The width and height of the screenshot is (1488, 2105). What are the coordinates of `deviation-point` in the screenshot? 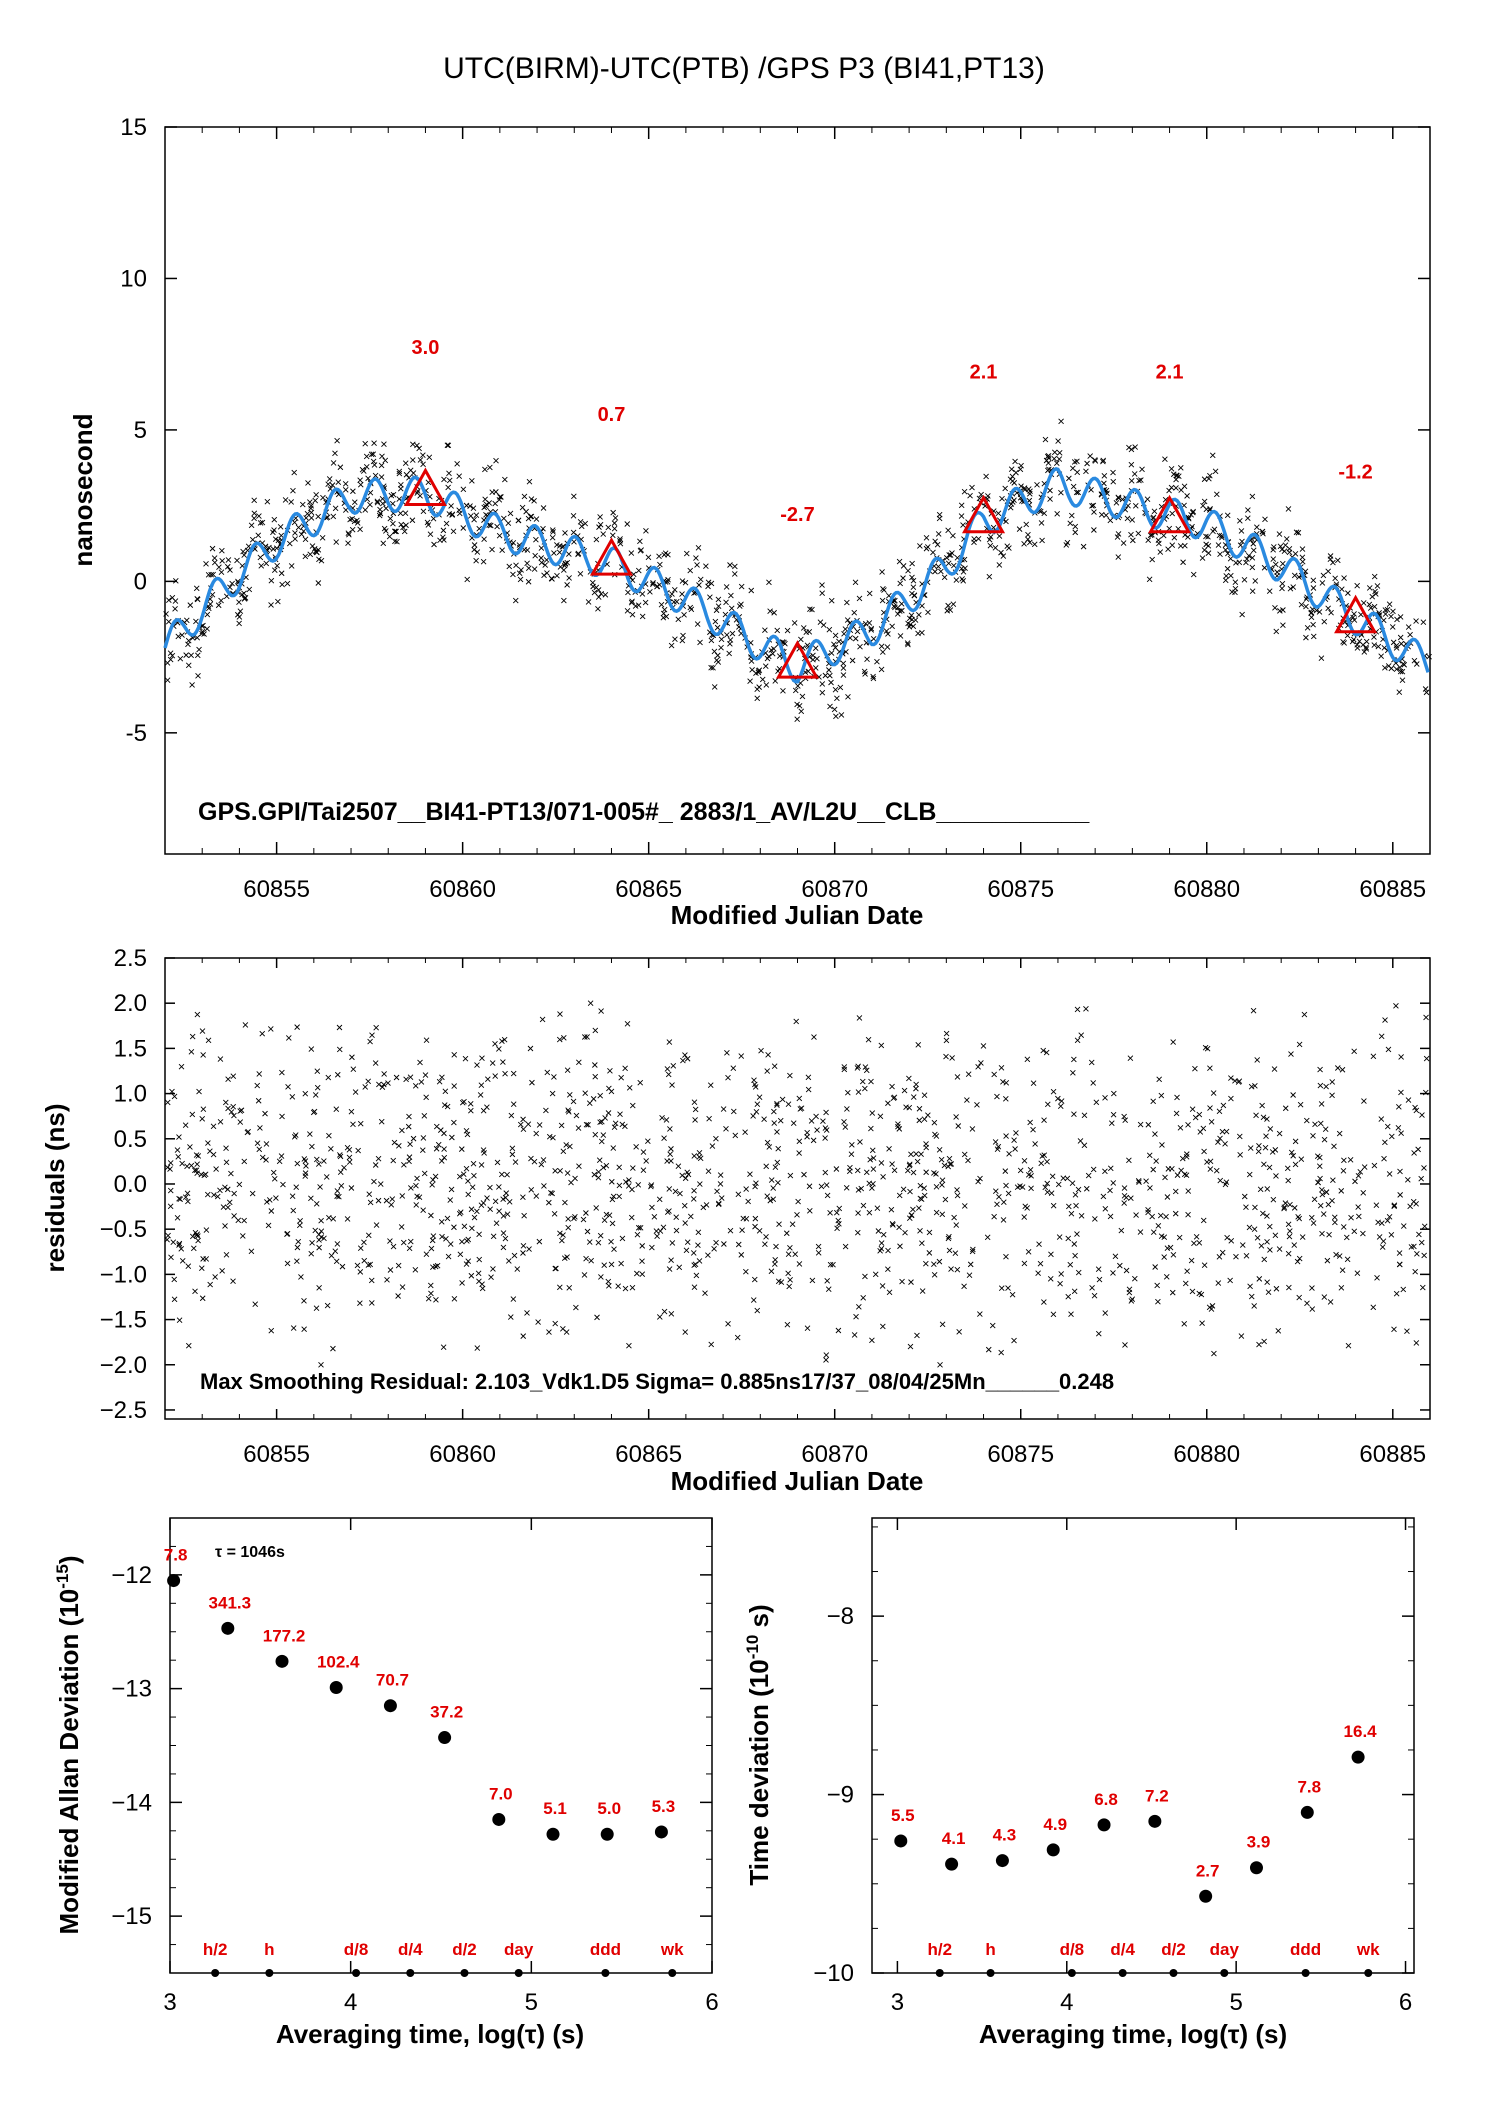 It's located at (1002, 1861).